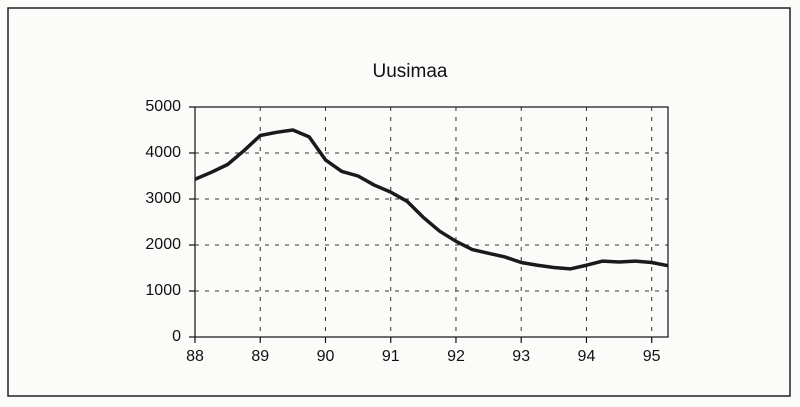 The image size is (800, 407). What do you see at coordinates (521, 356) in the screenshot?
I see `x-tick-label: 93` at bounding box center [521, 356].